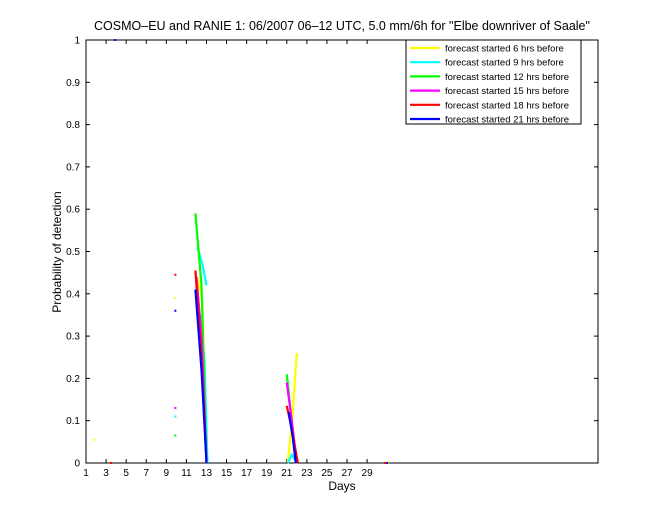 Image resolution: width=660 pixels, height=520 pixels. Describe the element at coordinates (507, 77) in the screenshot. I see `legend-entry-2: forecast started 12 hrs before` at that location.